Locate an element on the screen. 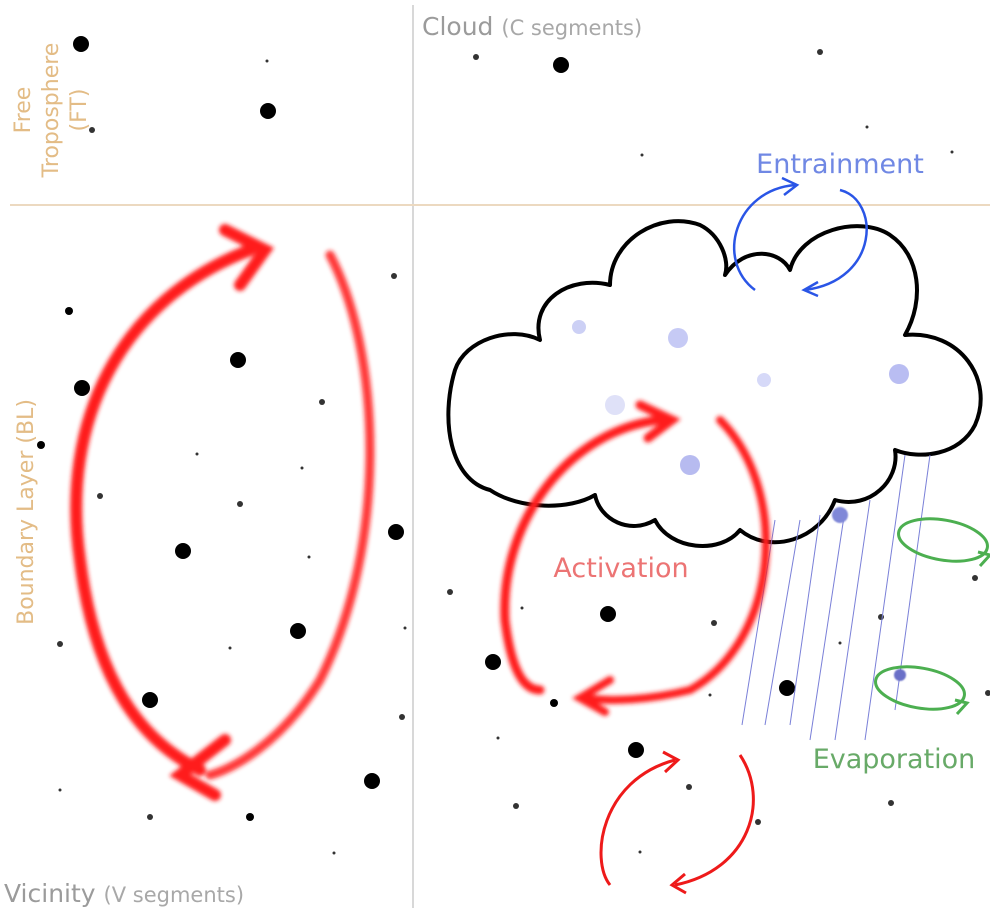  vicinity-label: Vicinity (V segments) is located at coordinates (124, 893).